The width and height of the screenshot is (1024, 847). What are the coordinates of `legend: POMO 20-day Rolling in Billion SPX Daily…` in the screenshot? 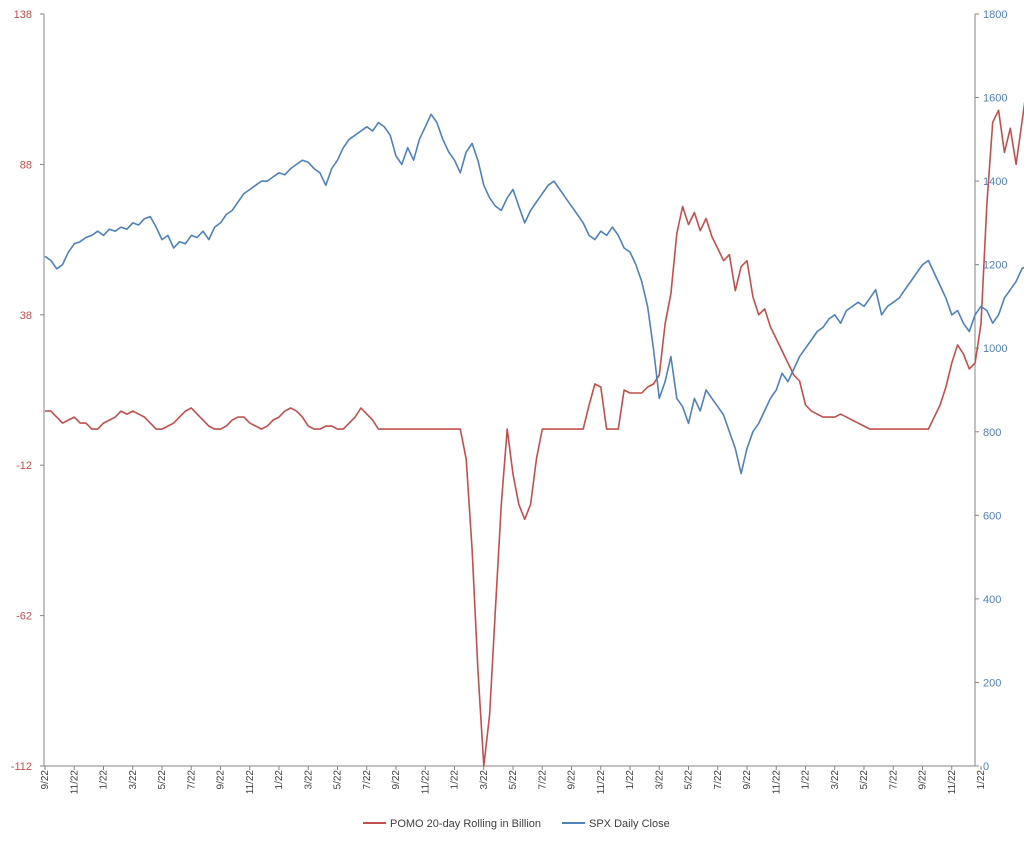 It's located at (516, 824).